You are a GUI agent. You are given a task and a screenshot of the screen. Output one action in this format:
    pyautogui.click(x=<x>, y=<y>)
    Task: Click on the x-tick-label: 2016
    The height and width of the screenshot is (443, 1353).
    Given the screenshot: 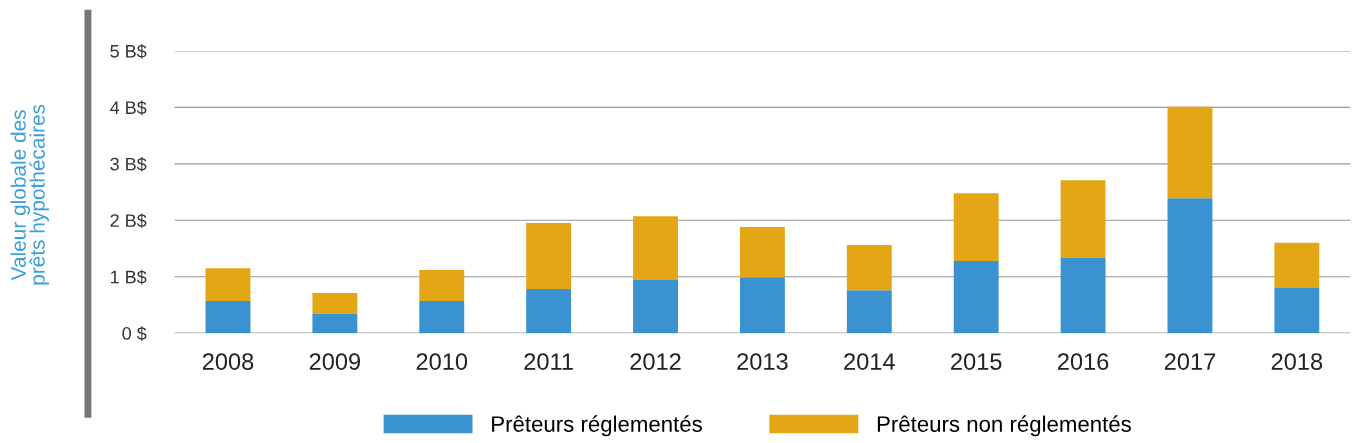 What is the action you would take?
    pyautogui.click(x=1083, y=361)
    